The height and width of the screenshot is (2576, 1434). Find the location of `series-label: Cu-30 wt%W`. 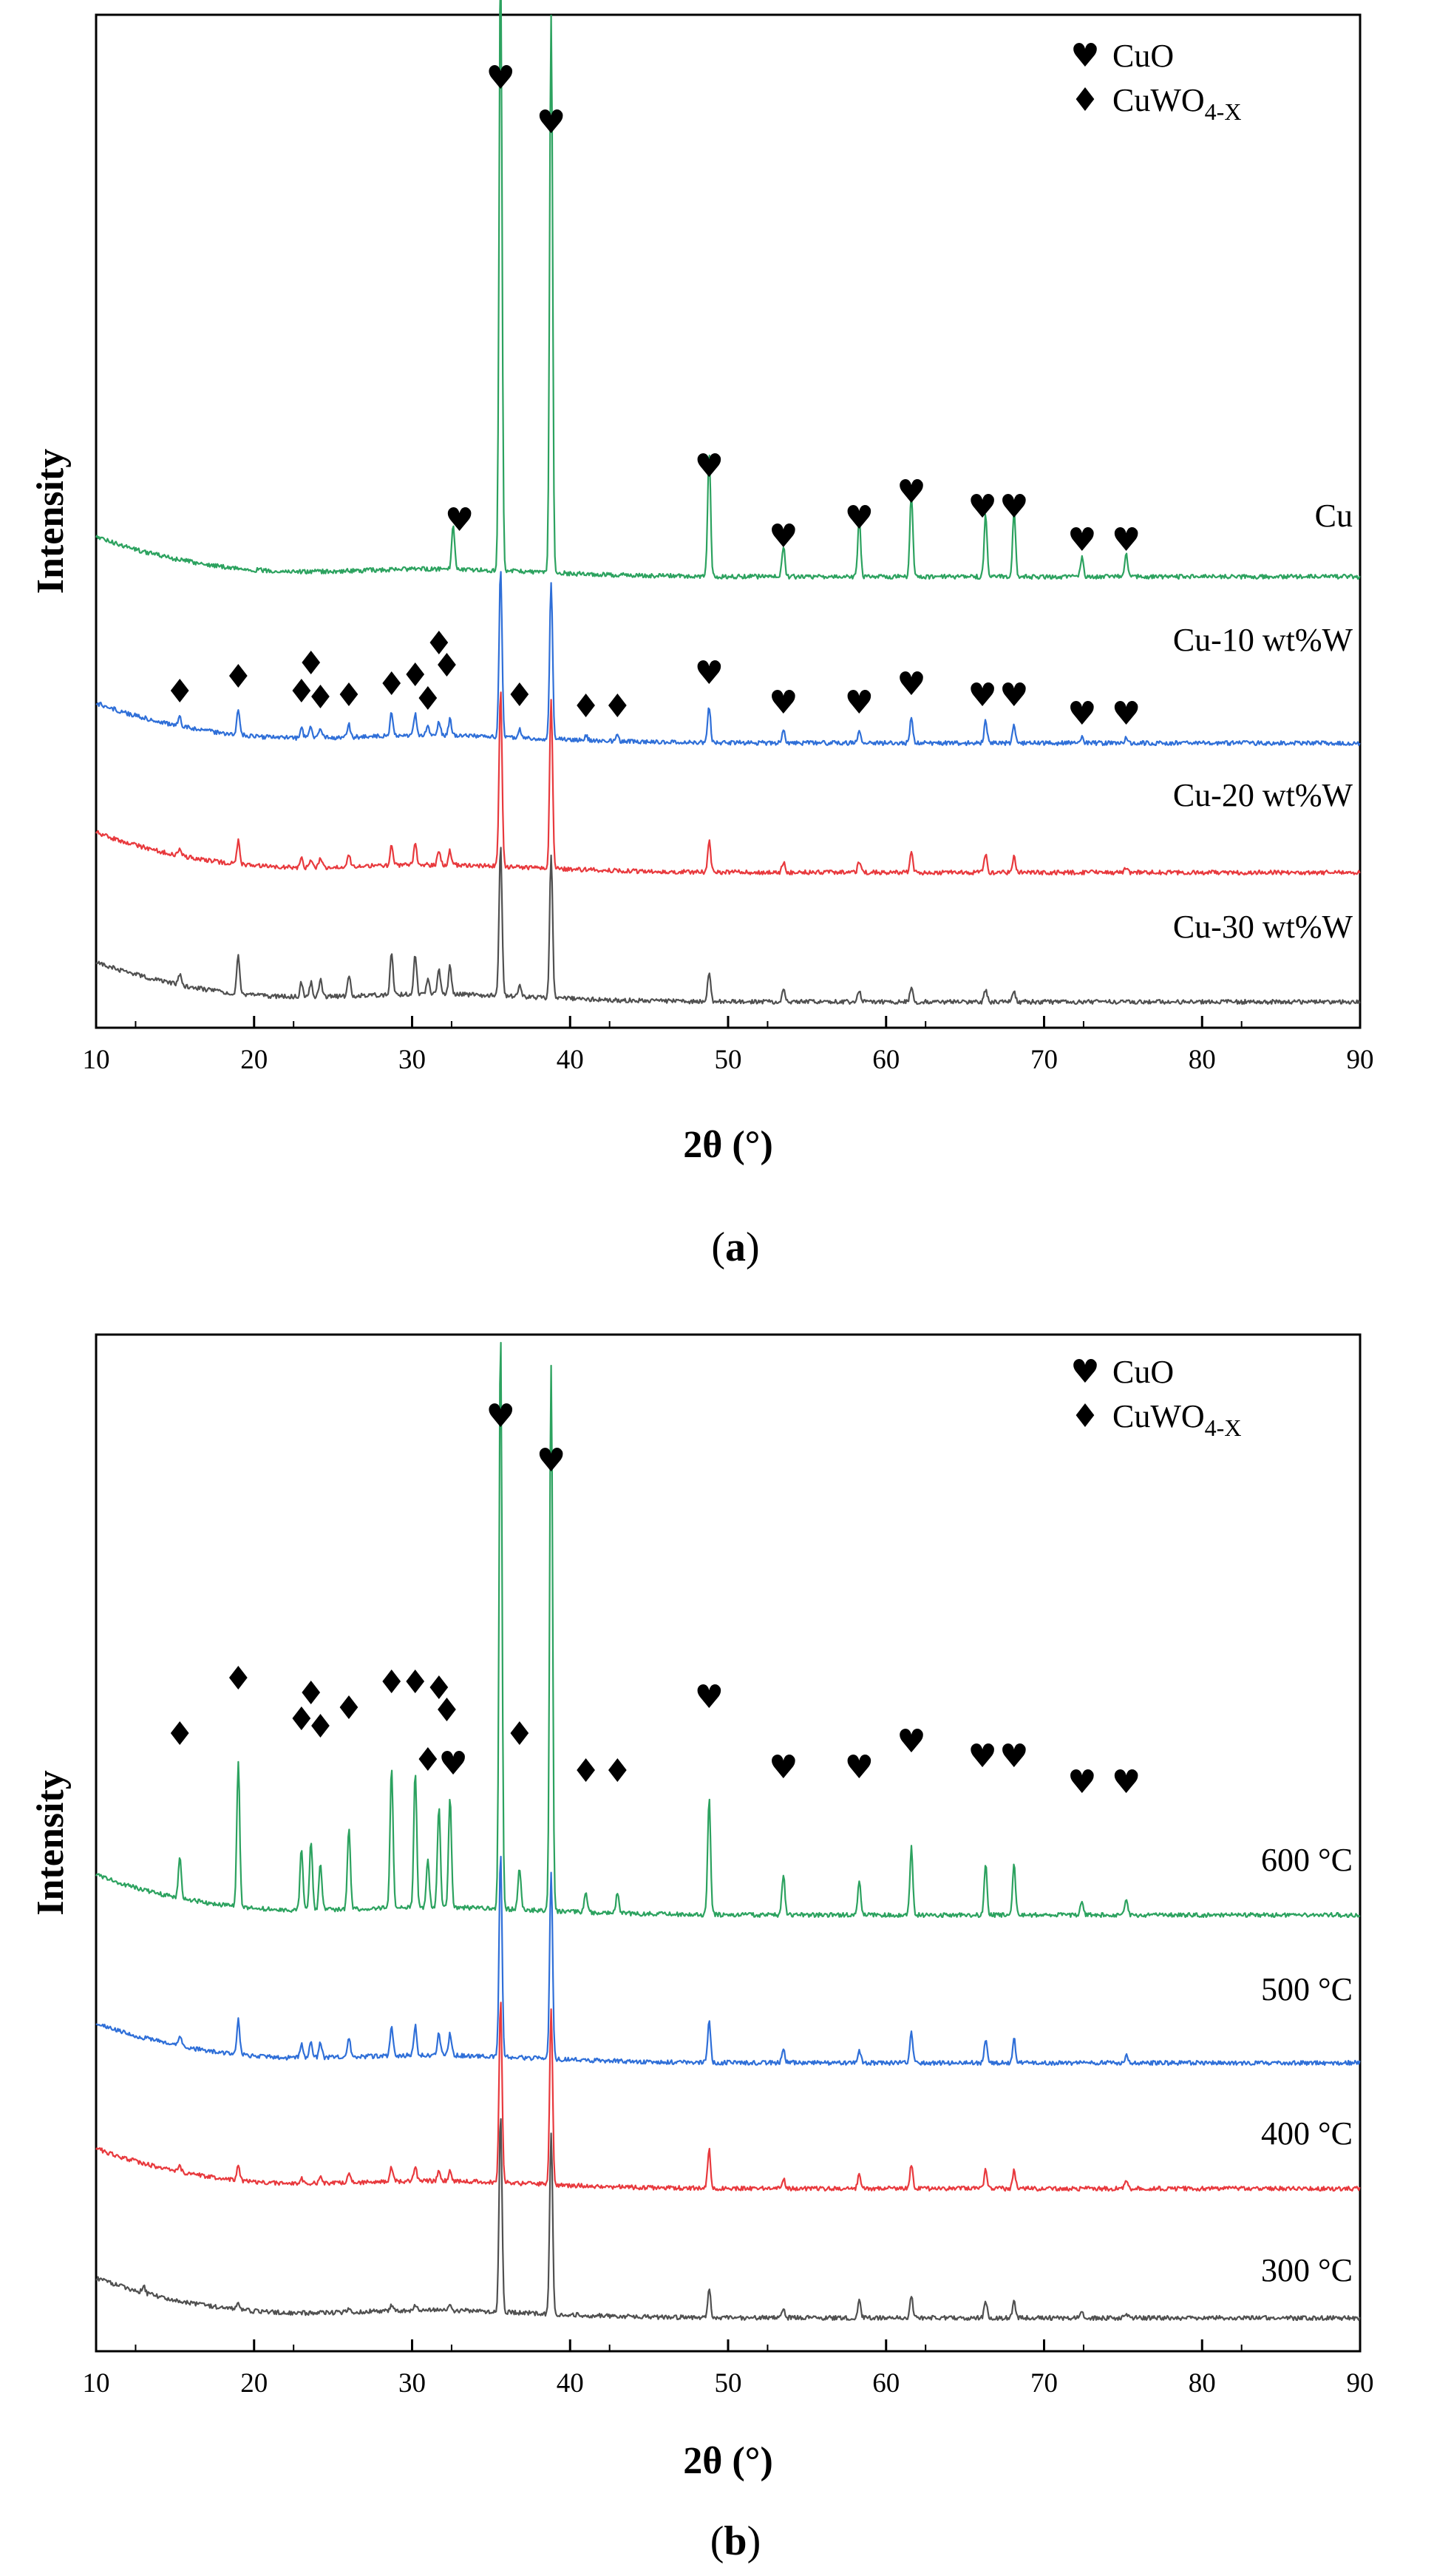

series-label: Cu-30 wt%W is located at coordinates (1263, 927).